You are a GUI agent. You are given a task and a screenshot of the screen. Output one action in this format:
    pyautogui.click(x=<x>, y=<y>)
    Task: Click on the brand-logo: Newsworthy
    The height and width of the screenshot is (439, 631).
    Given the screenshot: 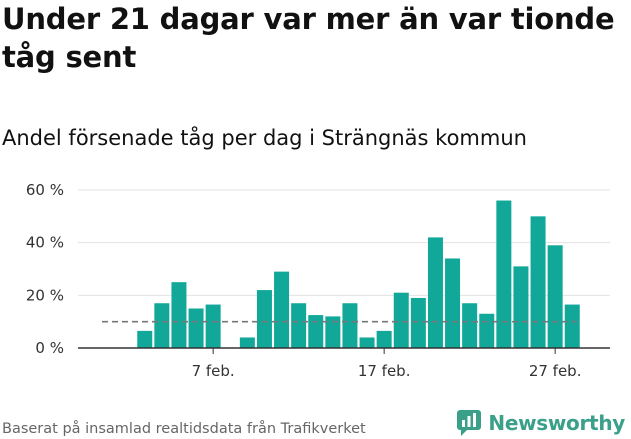 What is the action you would take?
    pyautogui.click(x=540, y=423)
    